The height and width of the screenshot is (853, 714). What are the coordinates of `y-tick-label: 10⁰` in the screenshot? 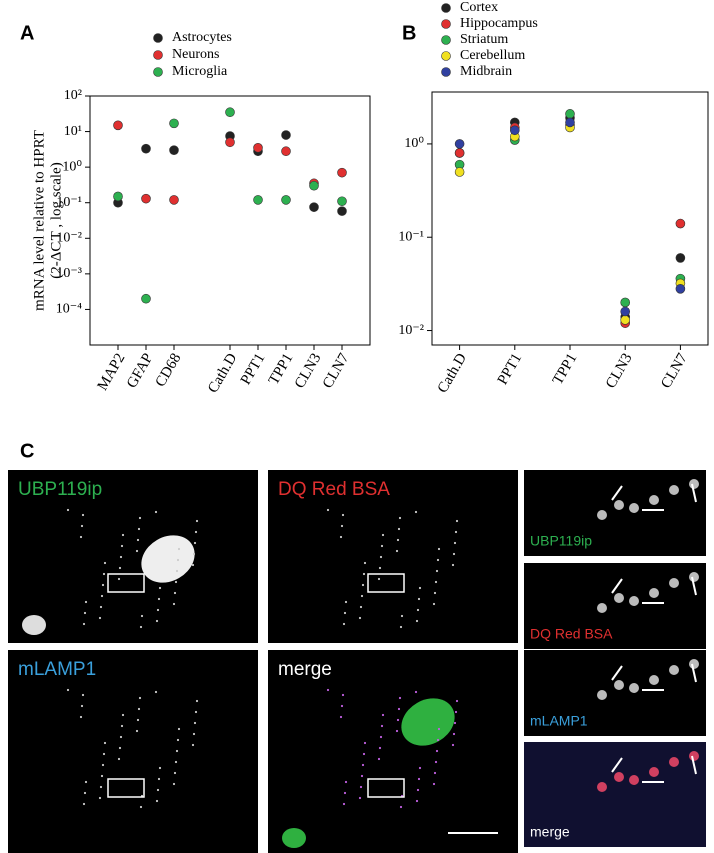 It's located at (72, 166).